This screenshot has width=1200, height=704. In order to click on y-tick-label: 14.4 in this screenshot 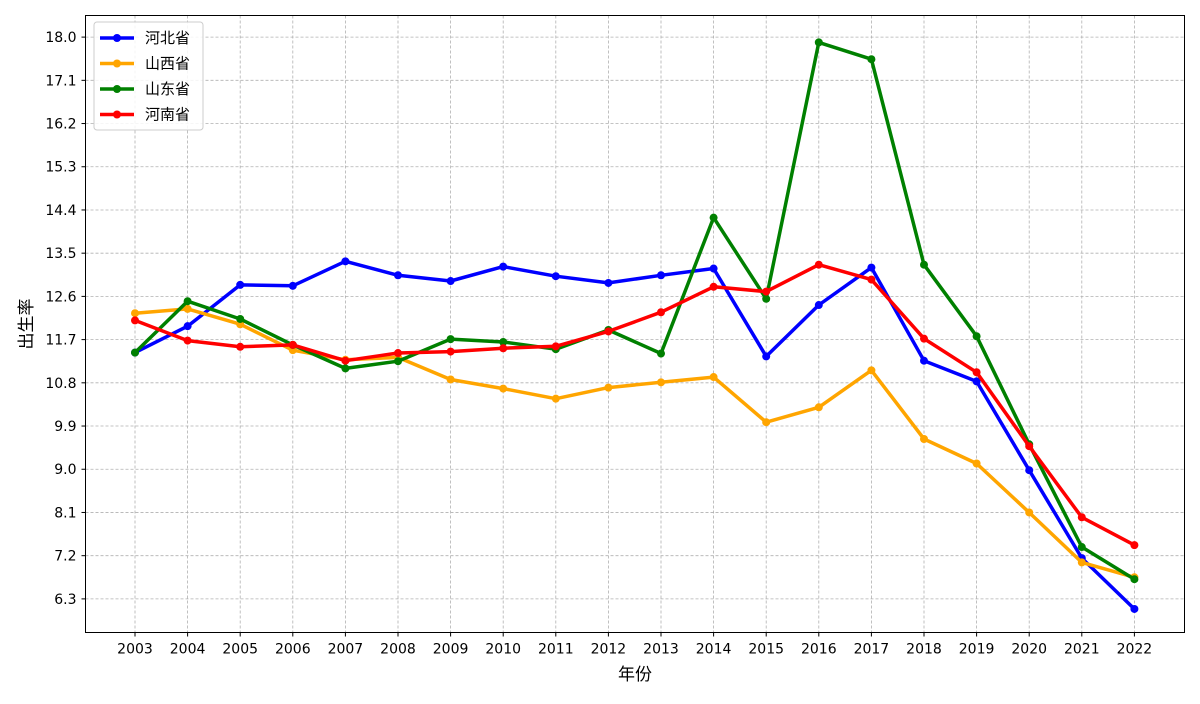, I will do `click(60, 211)`.